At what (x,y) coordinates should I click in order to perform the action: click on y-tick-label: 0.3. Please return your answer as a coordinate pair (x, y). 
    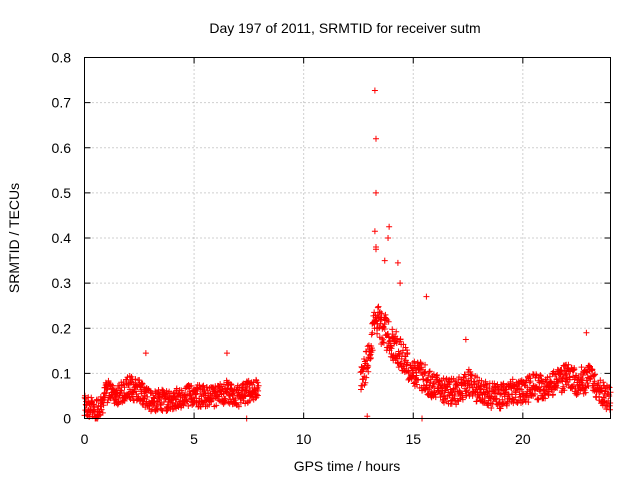
    Looking at the image, I should click on (62, 283).